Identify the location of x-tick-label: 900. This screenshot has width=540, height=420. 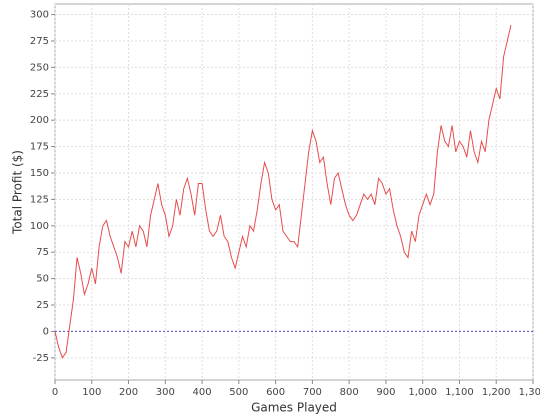
(385, 392).